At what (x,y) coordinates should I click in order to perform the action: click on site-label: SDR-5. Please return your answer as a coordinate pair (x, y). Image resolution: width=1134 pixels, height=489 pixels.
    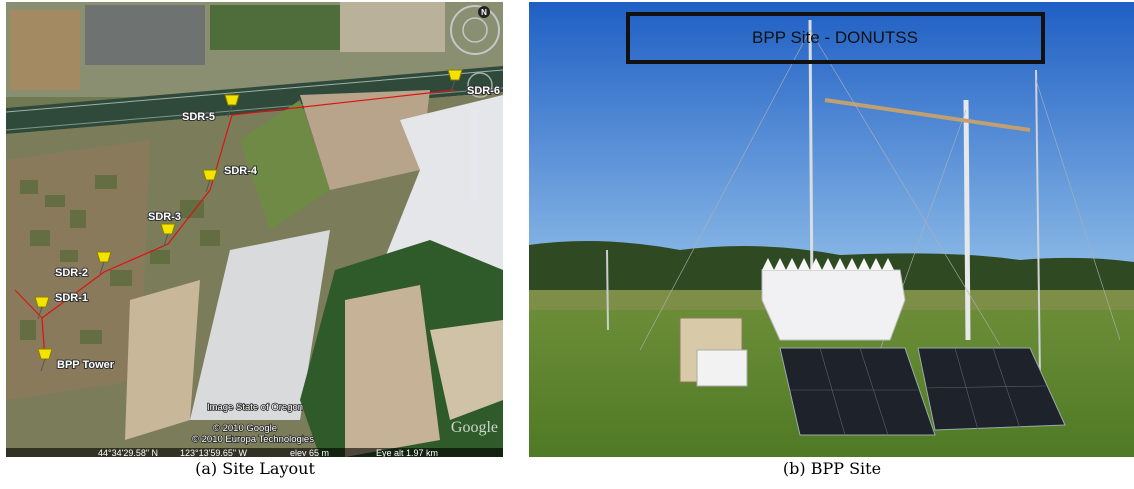
    Looking at the image, I should click on (198, 117).